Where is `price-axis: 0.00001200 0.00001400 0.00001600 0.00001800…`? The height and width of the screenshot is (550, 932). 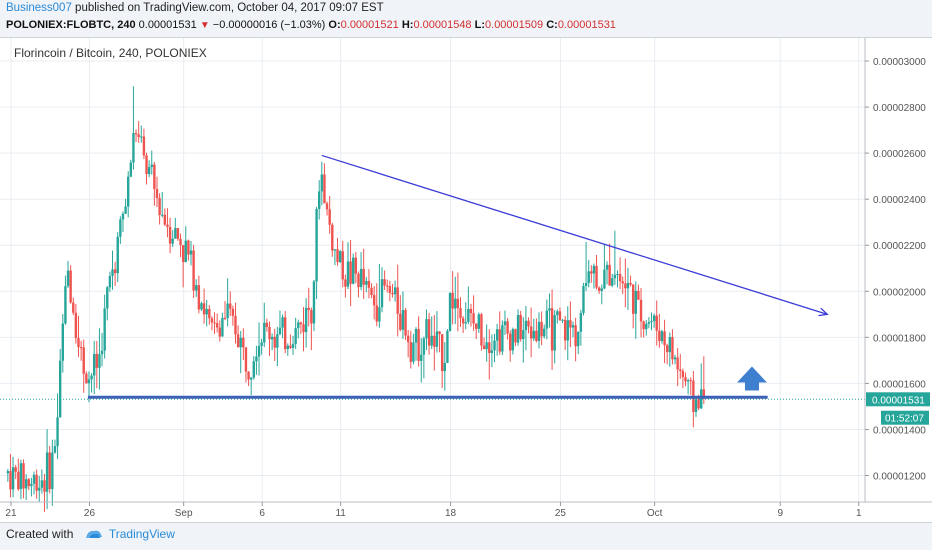
price-axis: 0.00001200 0.00001400 0.00001600 0.00001800… is located at coordinates (897, 270).